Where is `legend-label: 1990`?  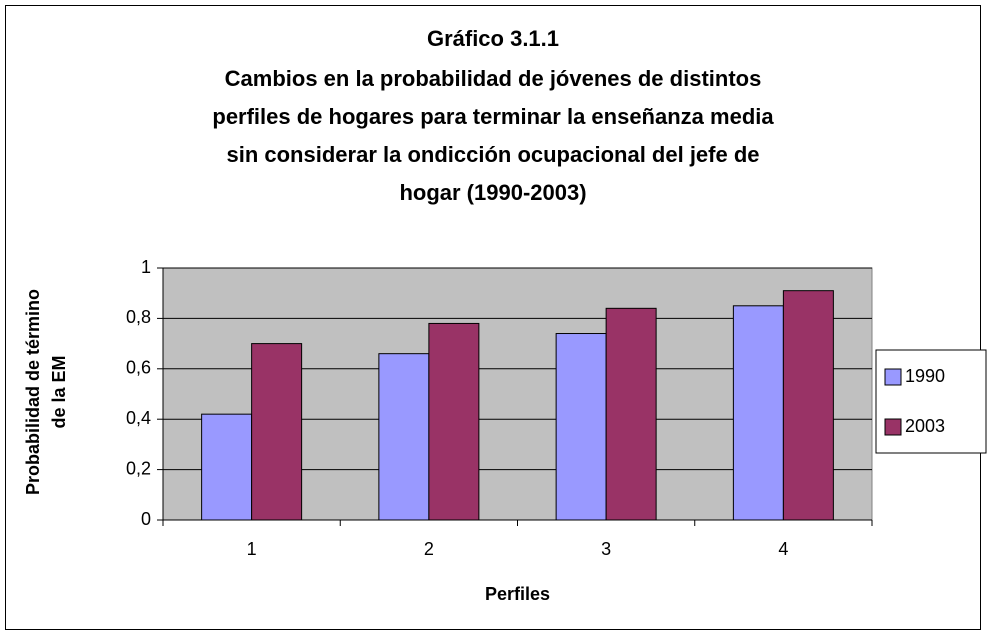 legend-label: 1990 is located at coordinates (925, 376).